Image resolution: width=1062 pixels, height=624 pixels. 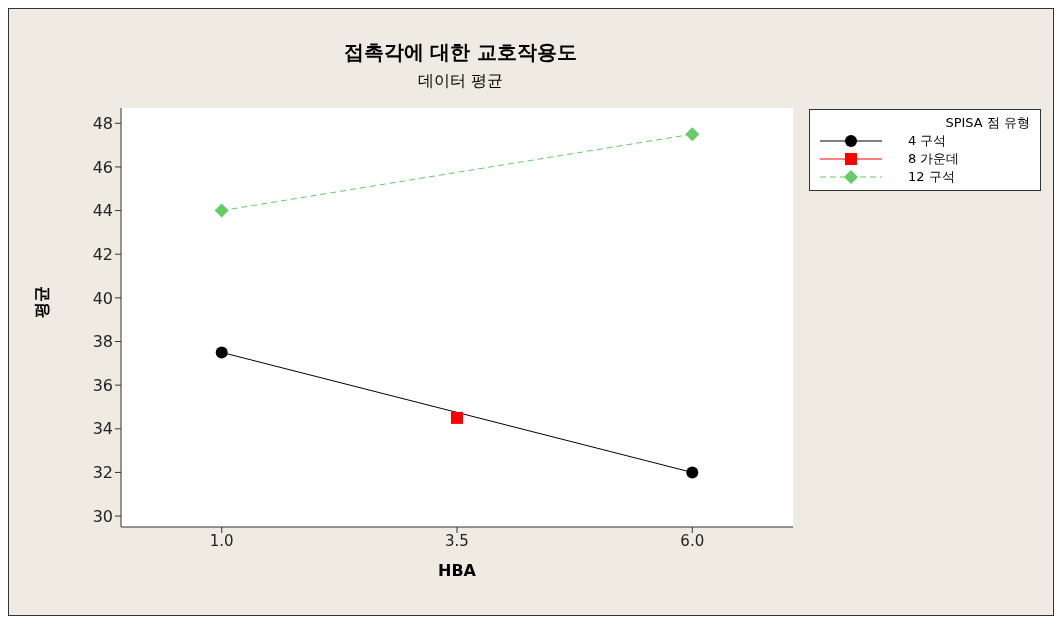 What do you see at coordinates (41, 301) in the screenshot?
I see `y-axis-title: 평균` at bounding box center [41, 301].